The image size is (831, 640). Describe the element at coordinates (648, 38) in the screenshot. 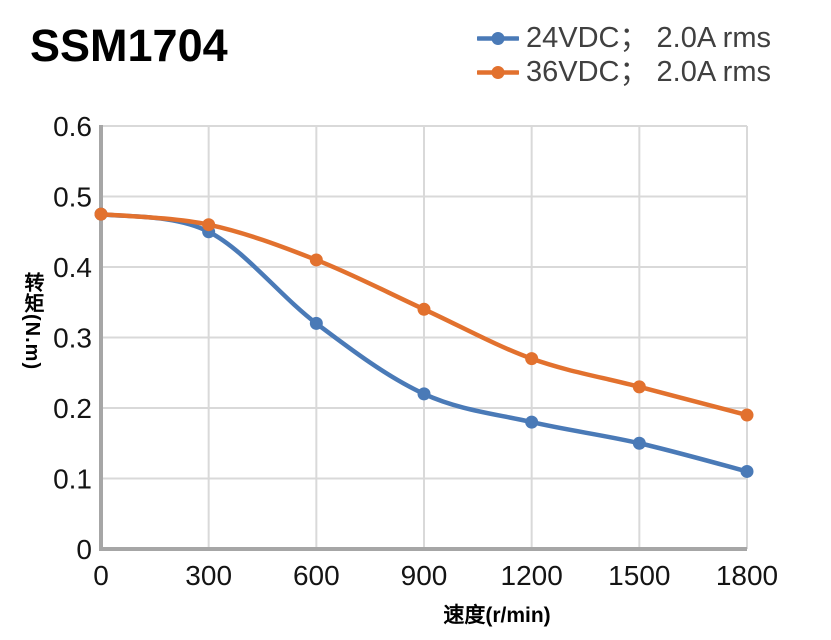

I see `legend-label-24vdc: 24VDC； 2.0A rms` at that location.